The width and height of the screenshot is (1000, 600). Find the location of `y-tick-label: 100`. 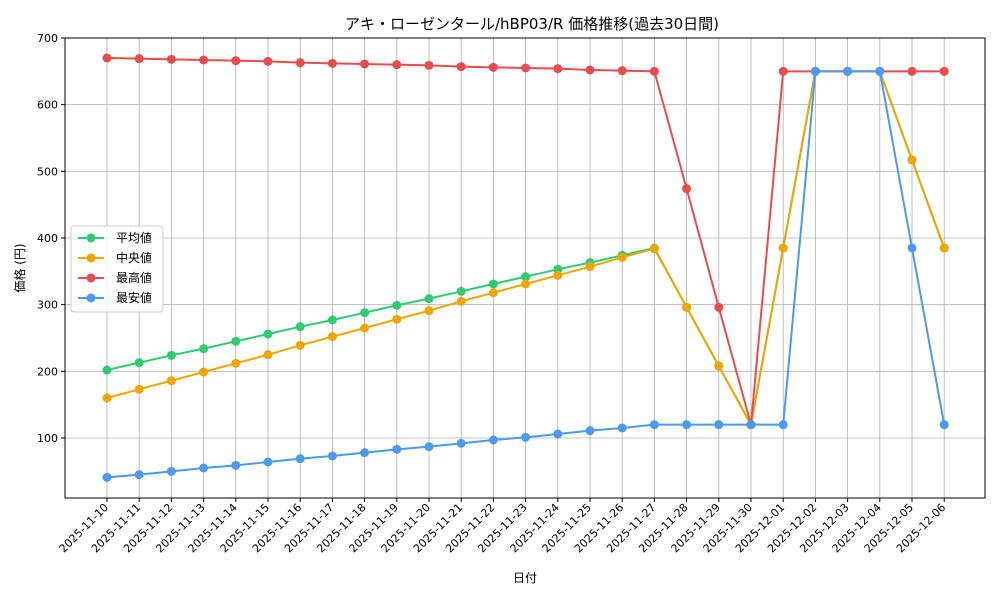

y-tick-label: 100 is located at coordinates (47, 438).